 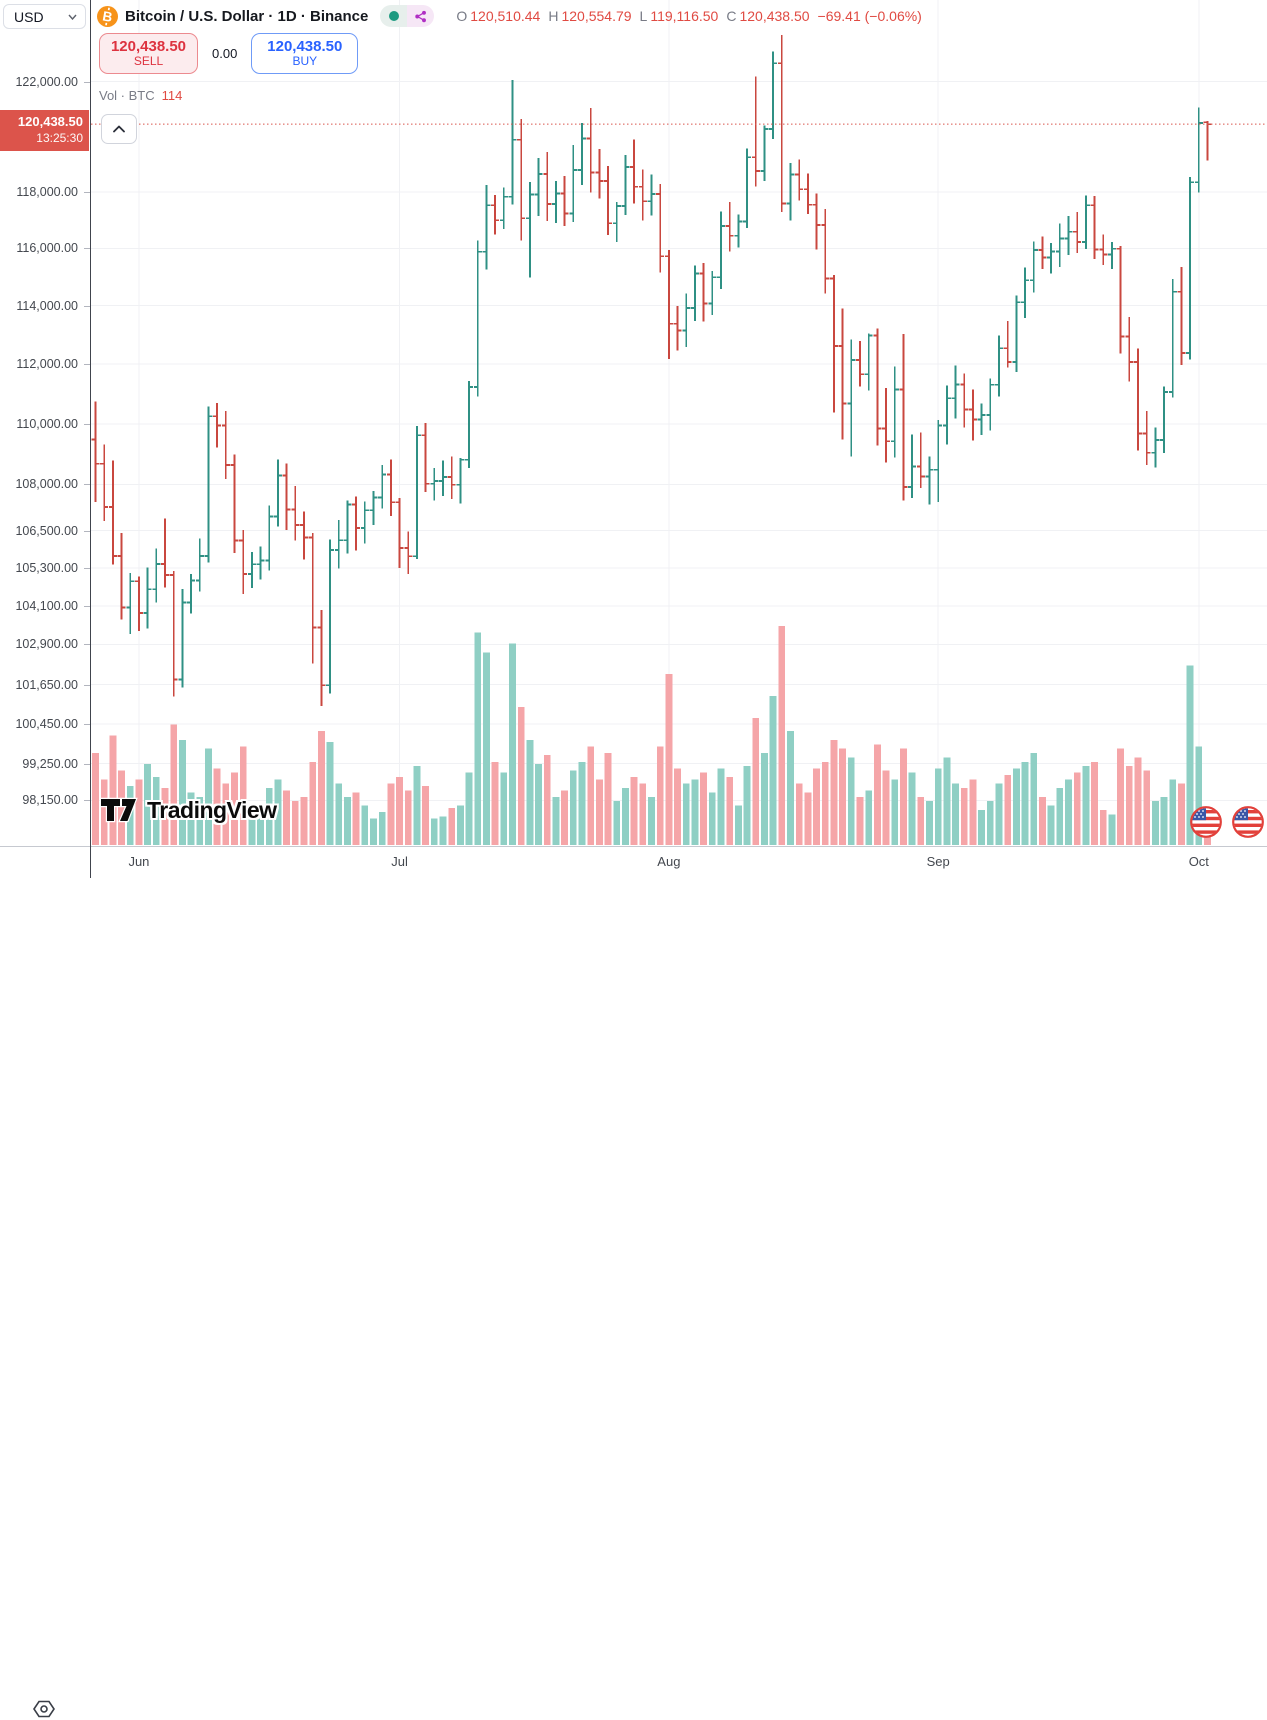 I want to click on price-tick-label: 105,300.00, so click(x=46, y=568).